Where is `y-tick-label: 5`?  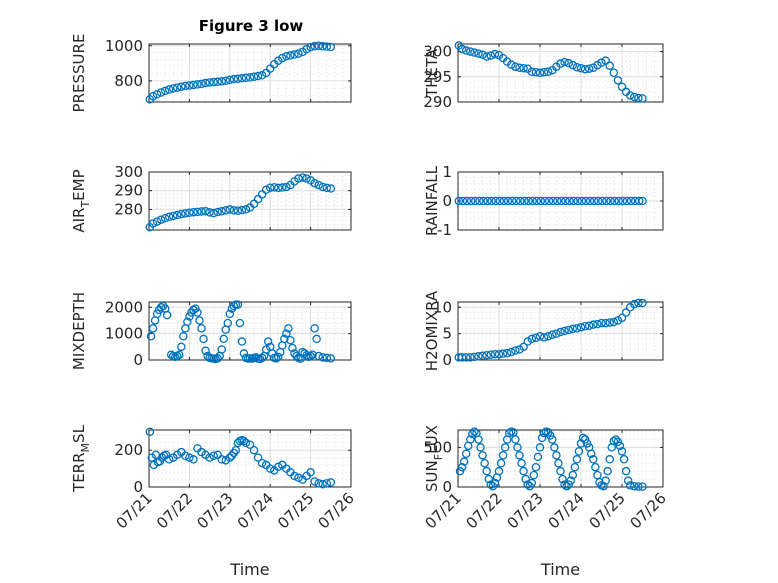 y-tick-label: 5 is located at coordinates (447, 334).